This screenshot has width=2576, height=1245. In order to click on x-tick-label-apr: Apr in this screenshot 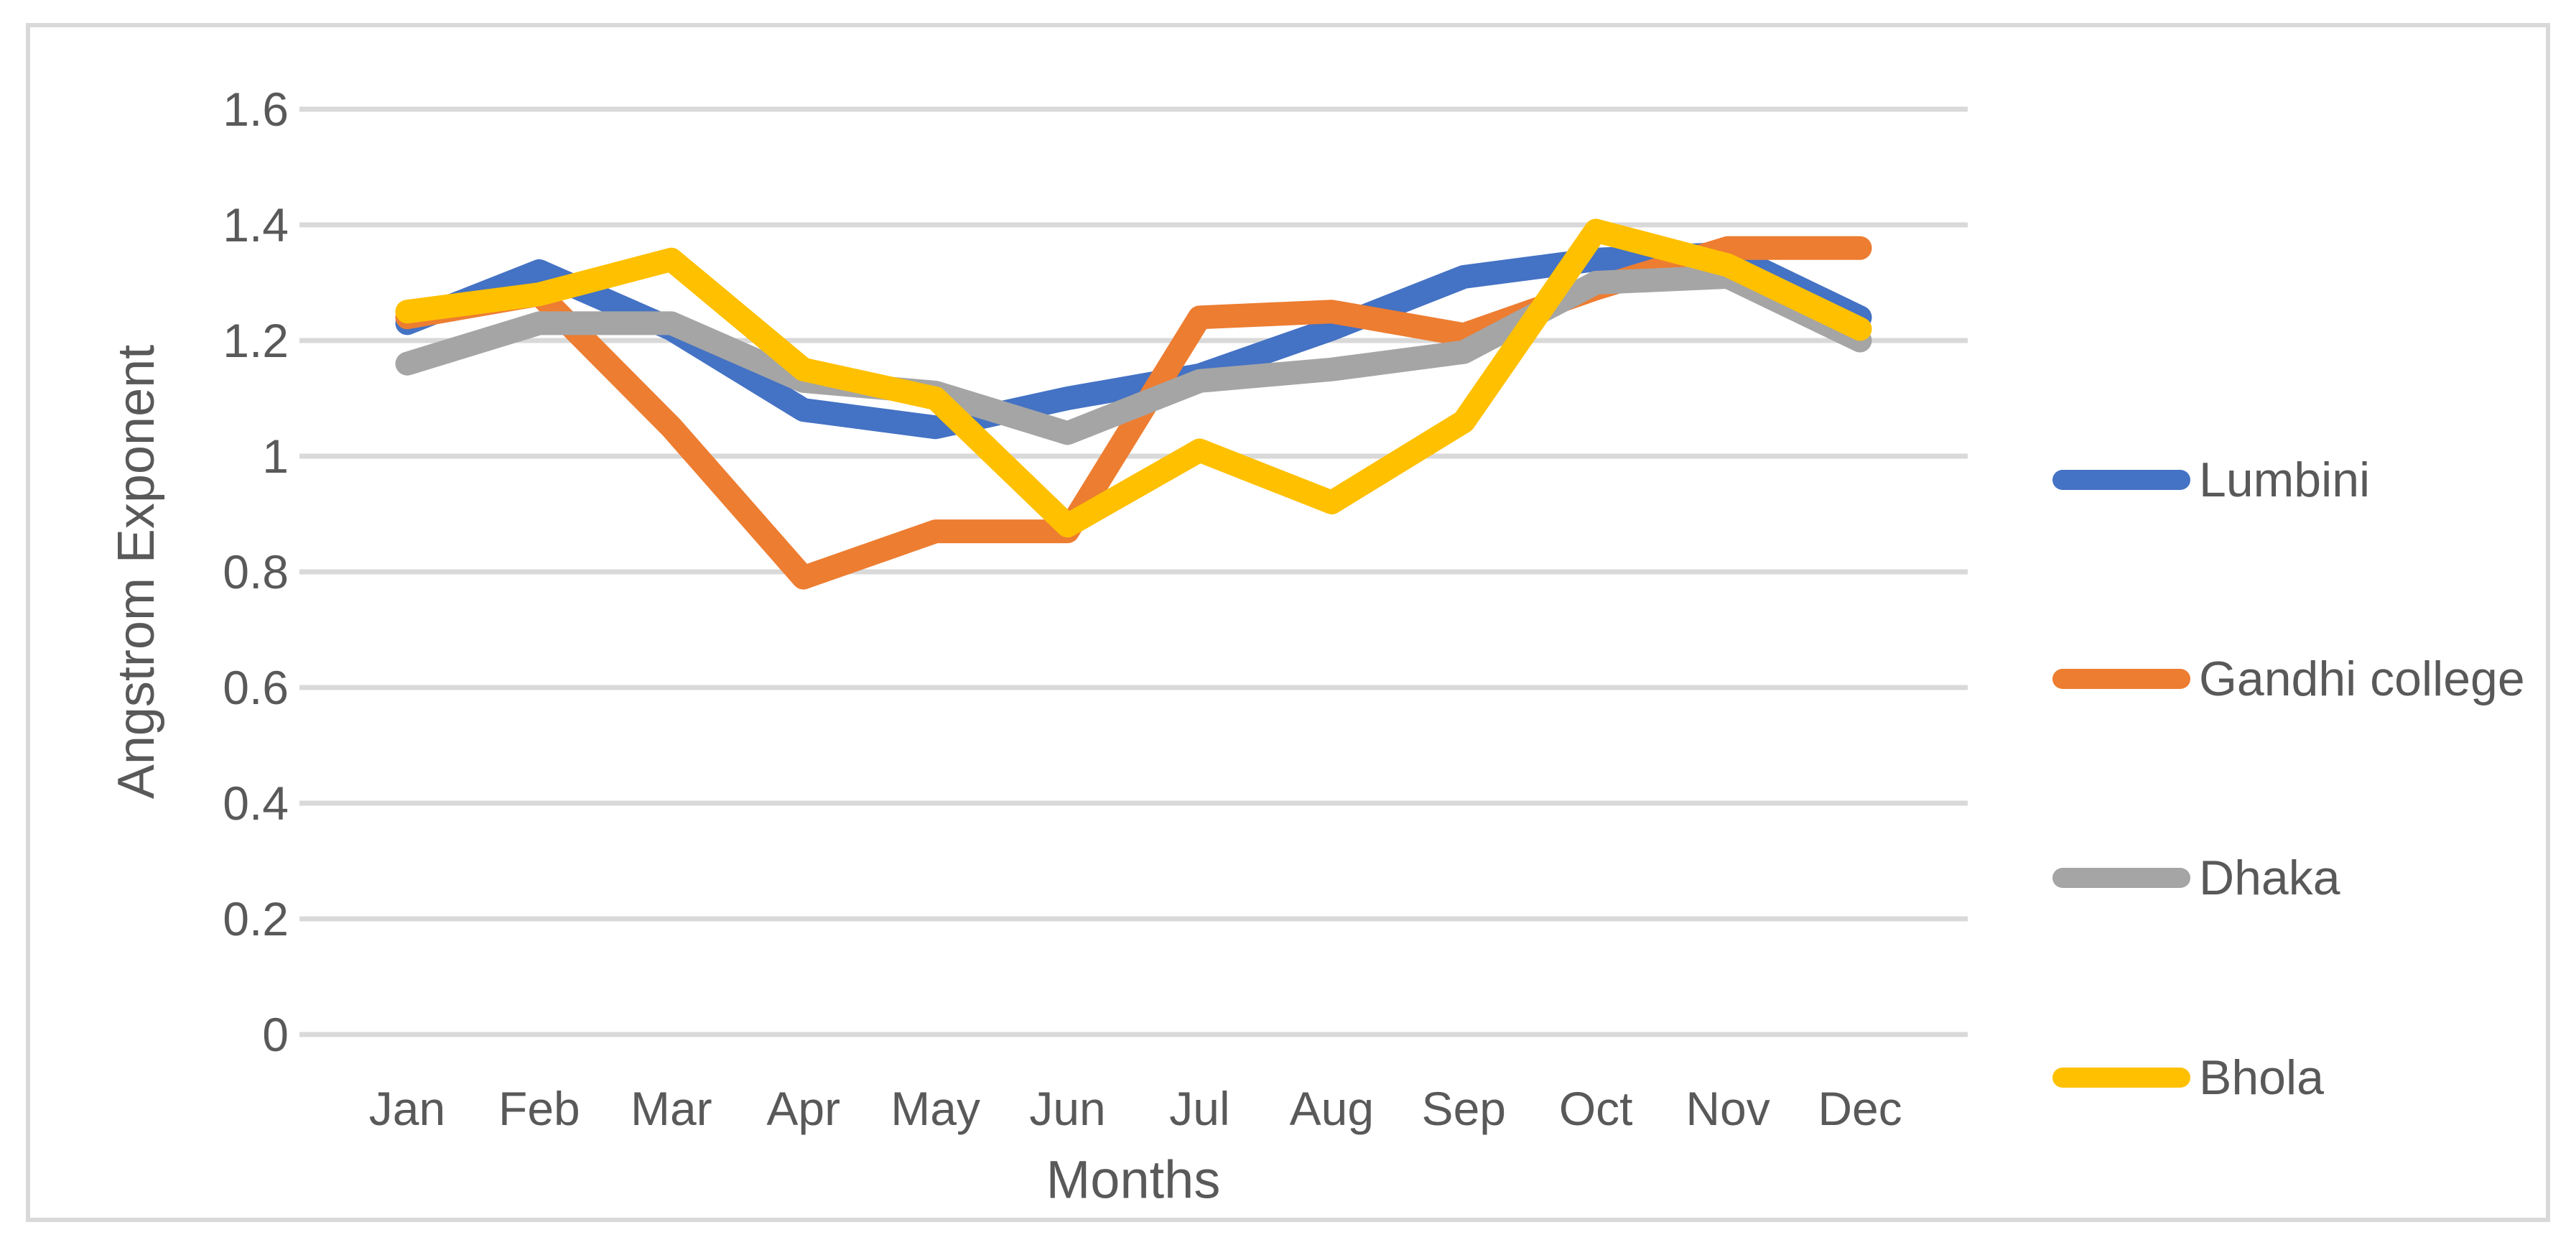, I will do `click(803, 1109)`.